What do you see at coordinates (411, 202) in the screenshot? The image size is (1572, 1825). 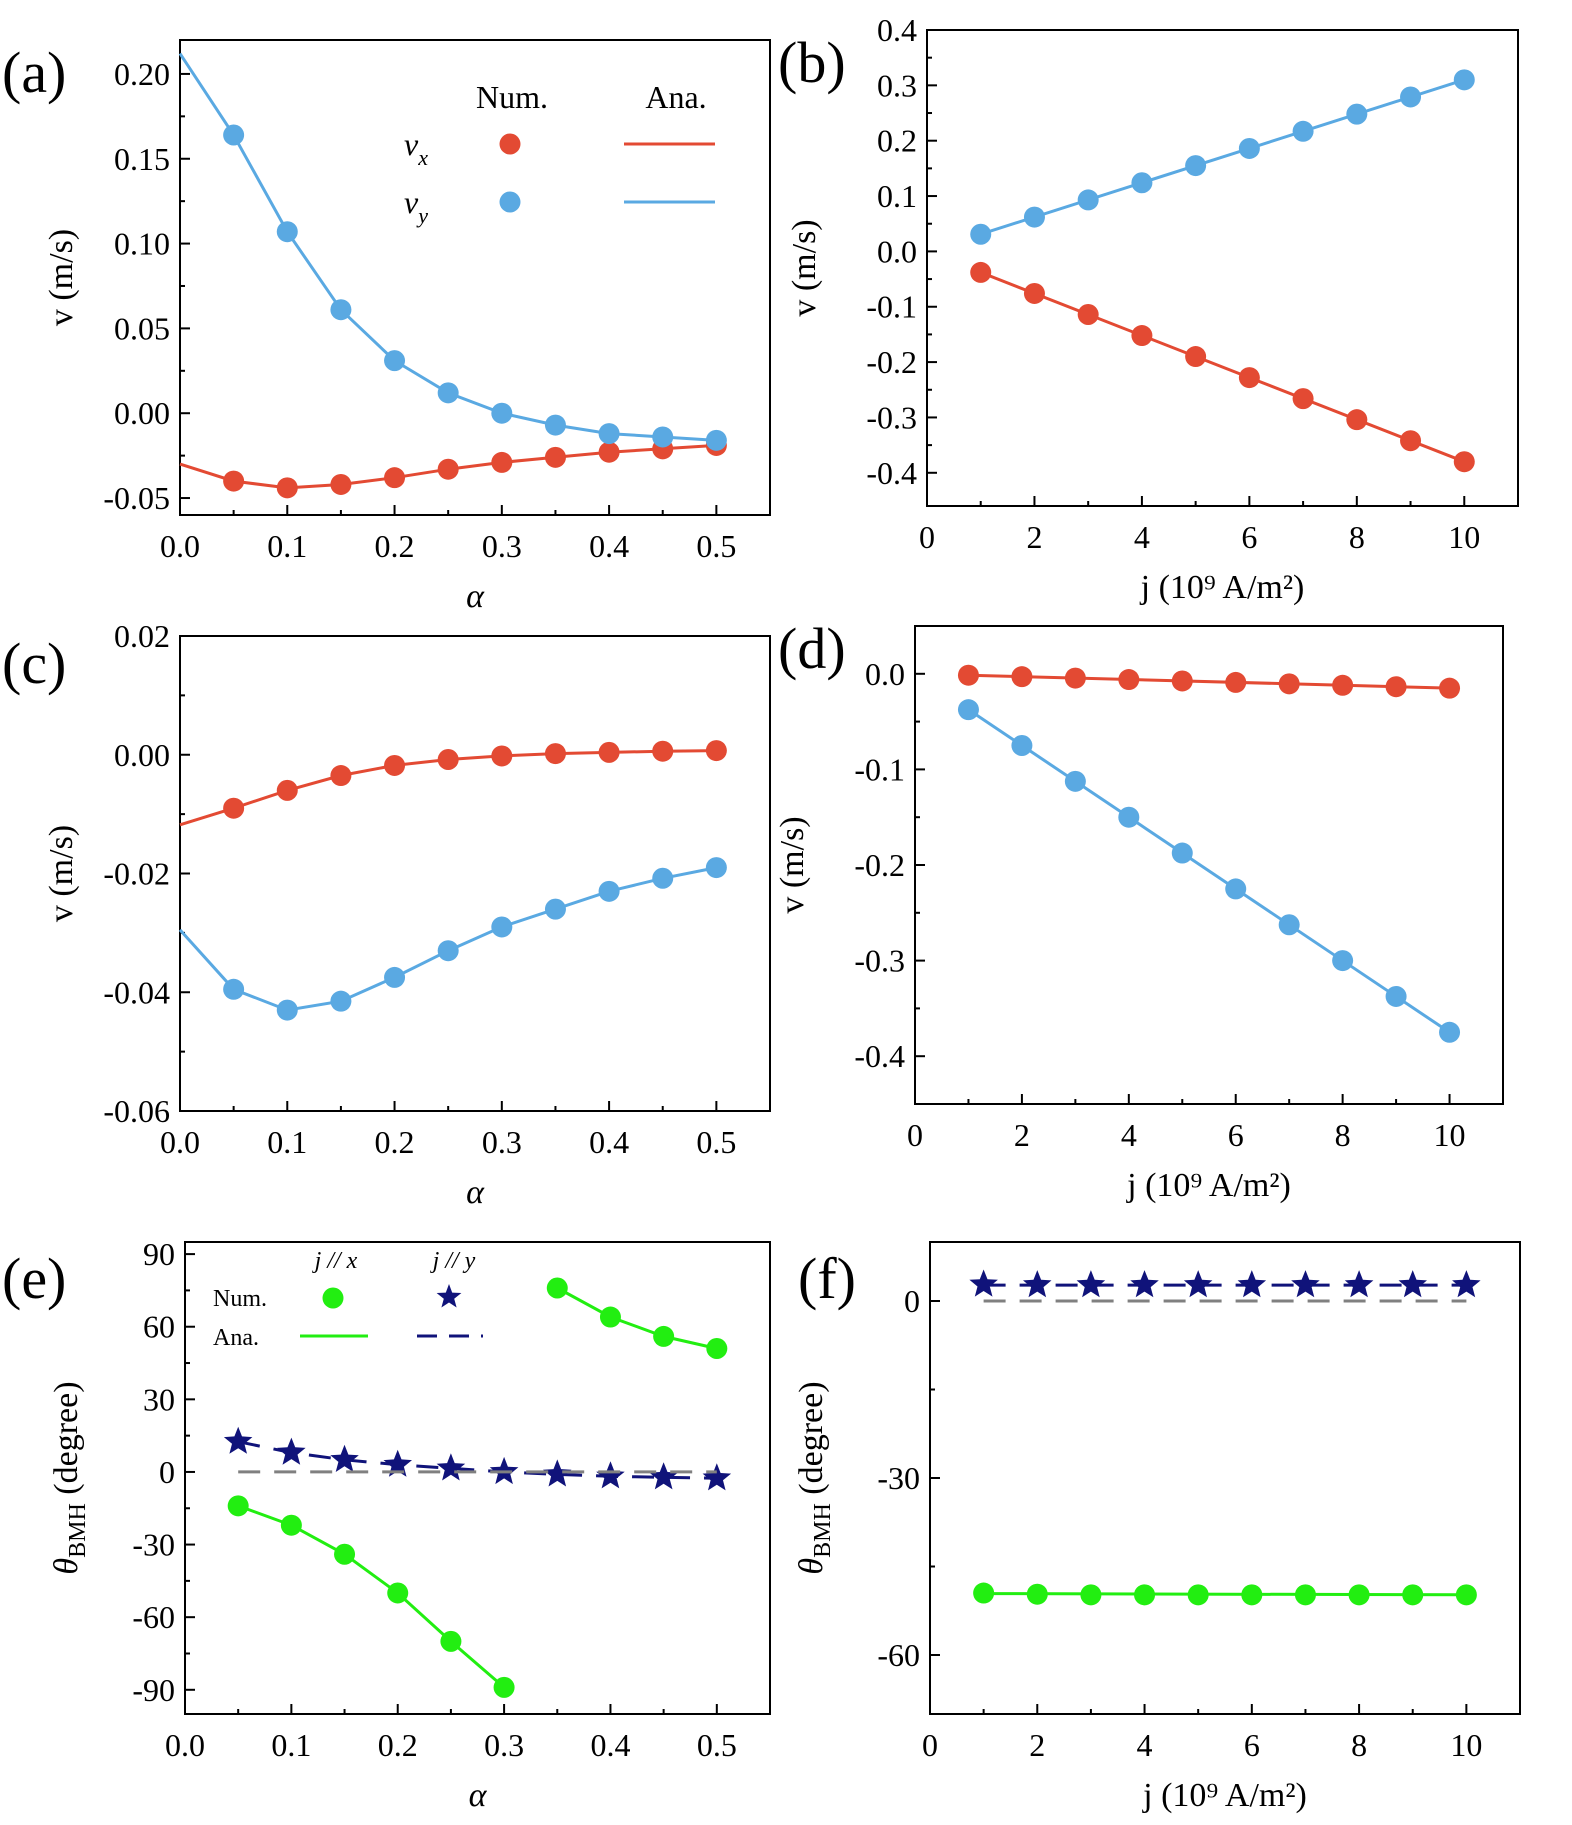 I see `legend-var-name: v` at bounding box center [411, 202].